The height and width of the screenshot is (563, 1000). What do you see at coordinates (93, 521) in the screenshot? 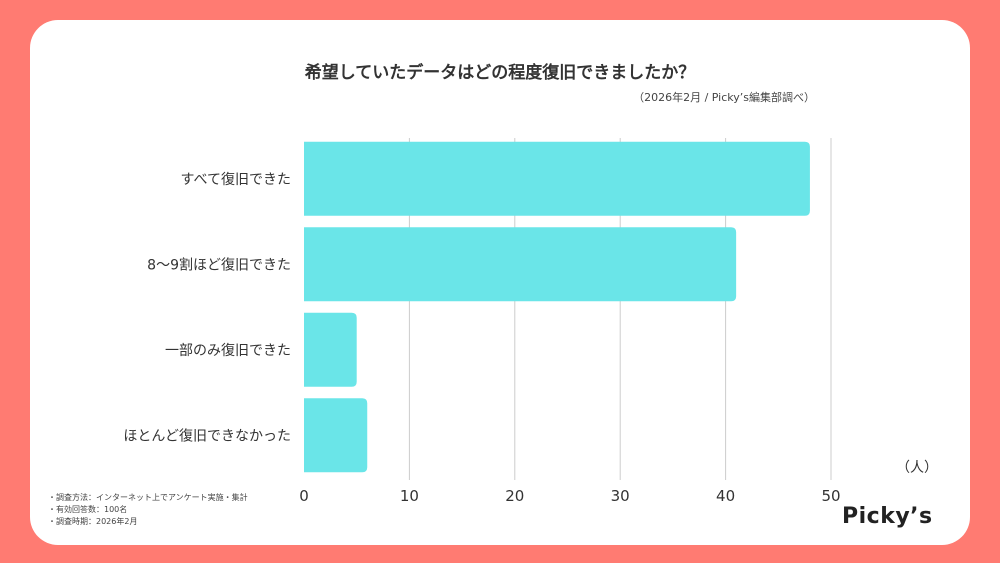
I see `note-period: ・調査時期：2026年2月` at bounding box center [93, 521].